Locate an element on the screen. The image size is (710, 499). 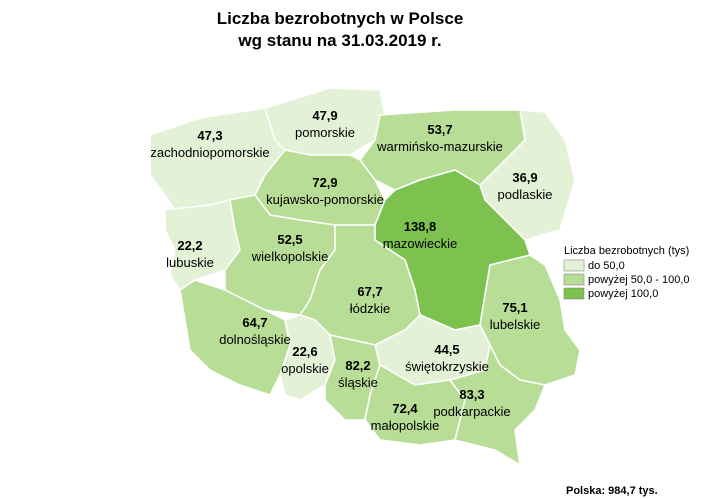
region-name: świętokrzyskie is located at coordinates (447, 366).